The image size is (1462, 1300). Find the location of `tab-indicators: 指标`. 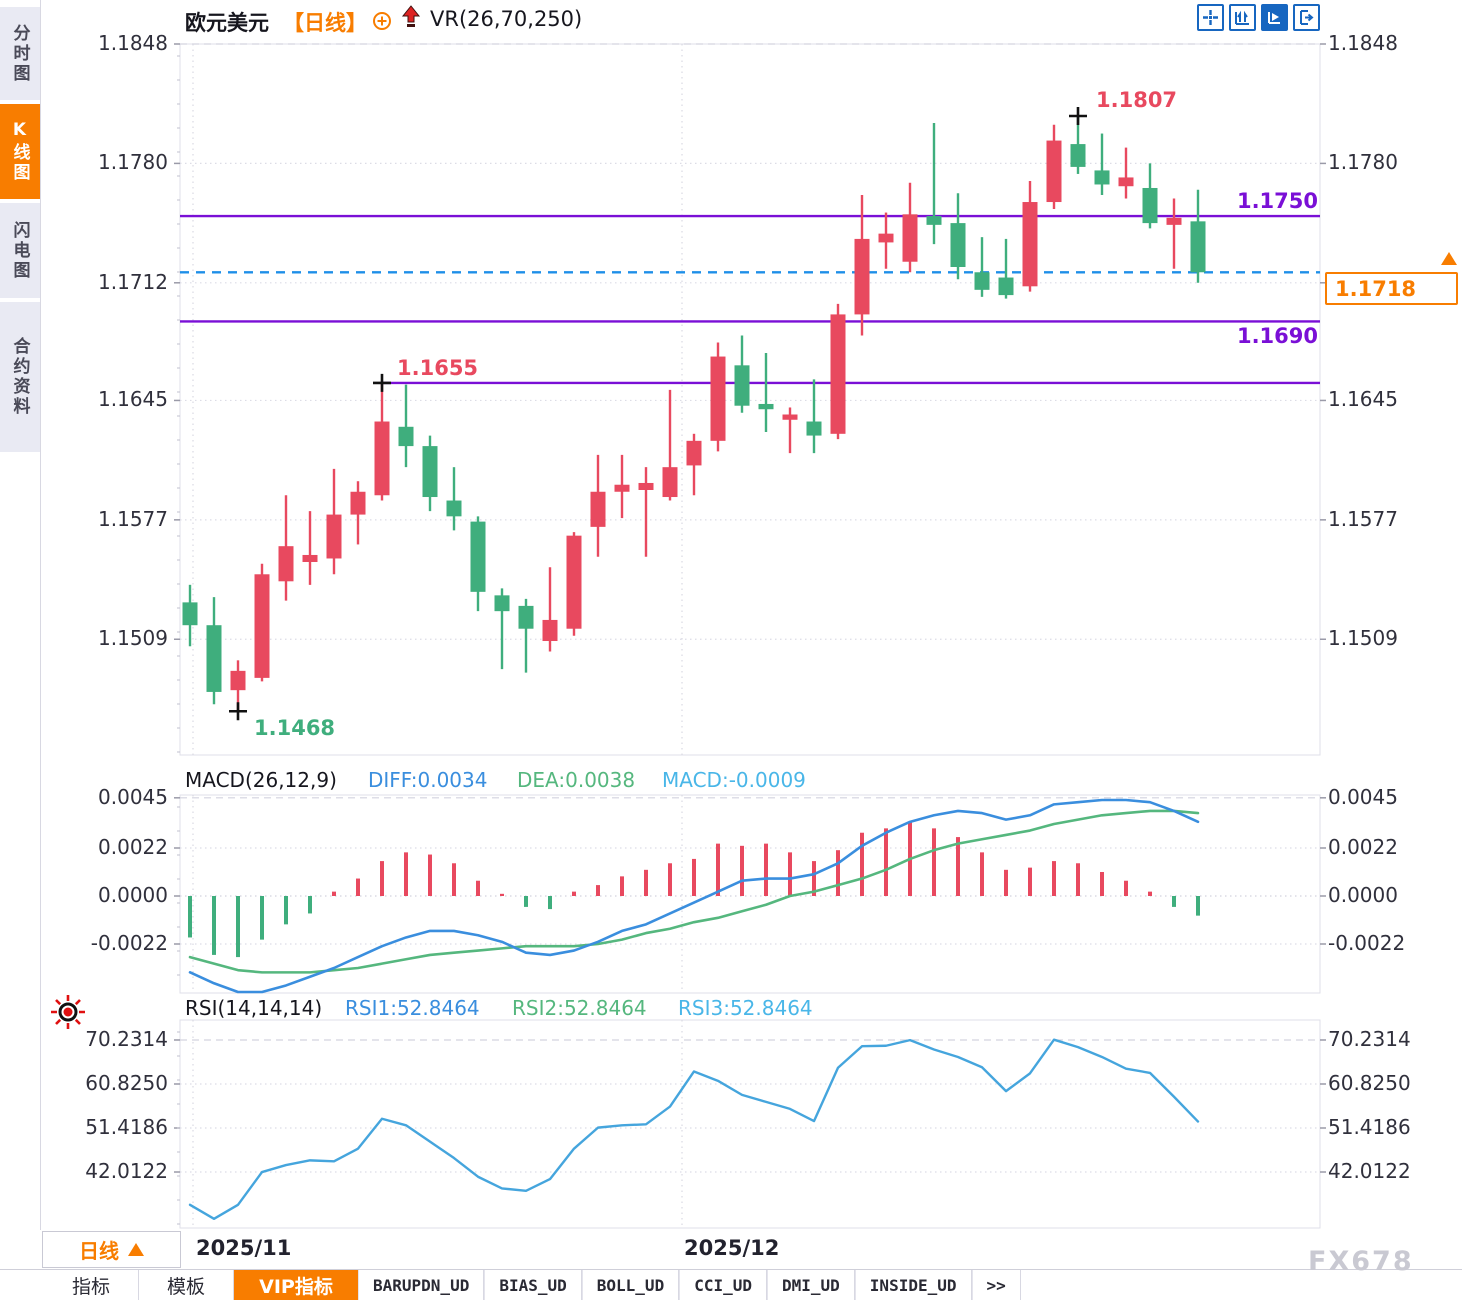

tab-indicators: 指标 is located at coordinates (91, 1285).